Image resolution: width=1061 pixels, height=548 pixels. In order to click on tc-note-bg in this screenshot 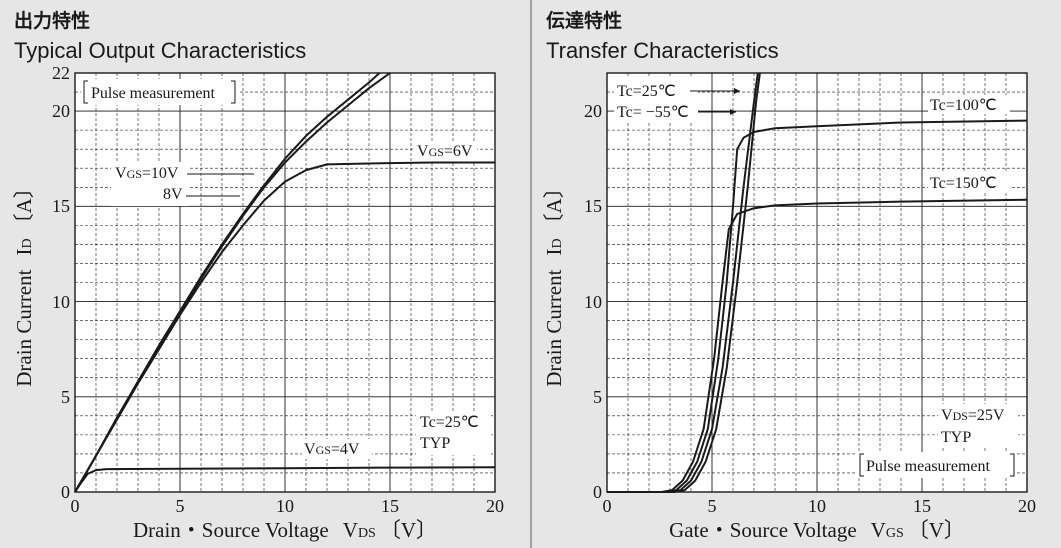, I will do `click(453, 433)`.